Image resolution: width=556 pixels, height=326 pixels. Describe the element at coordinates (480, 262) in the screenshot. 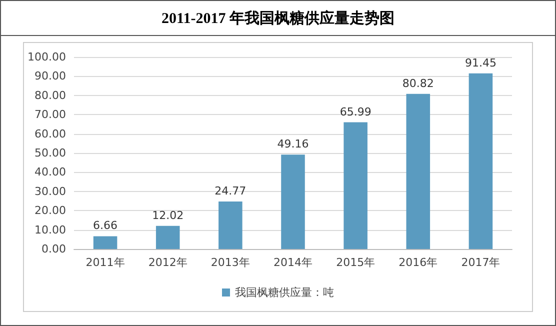

I see `x-tick-label: 2017年` at that location.